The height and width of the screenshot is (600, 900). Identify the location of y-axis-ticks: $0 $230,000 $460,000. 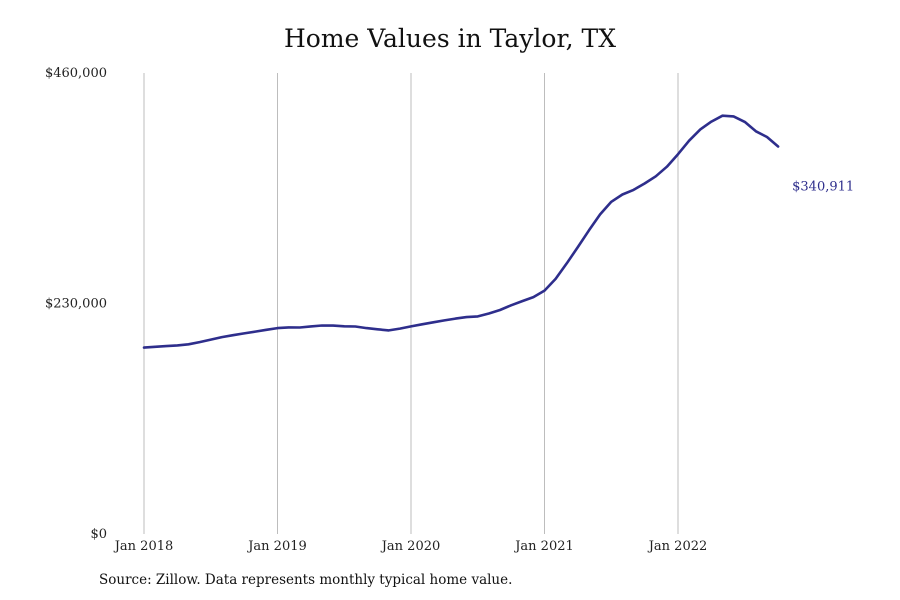
(76, 304).